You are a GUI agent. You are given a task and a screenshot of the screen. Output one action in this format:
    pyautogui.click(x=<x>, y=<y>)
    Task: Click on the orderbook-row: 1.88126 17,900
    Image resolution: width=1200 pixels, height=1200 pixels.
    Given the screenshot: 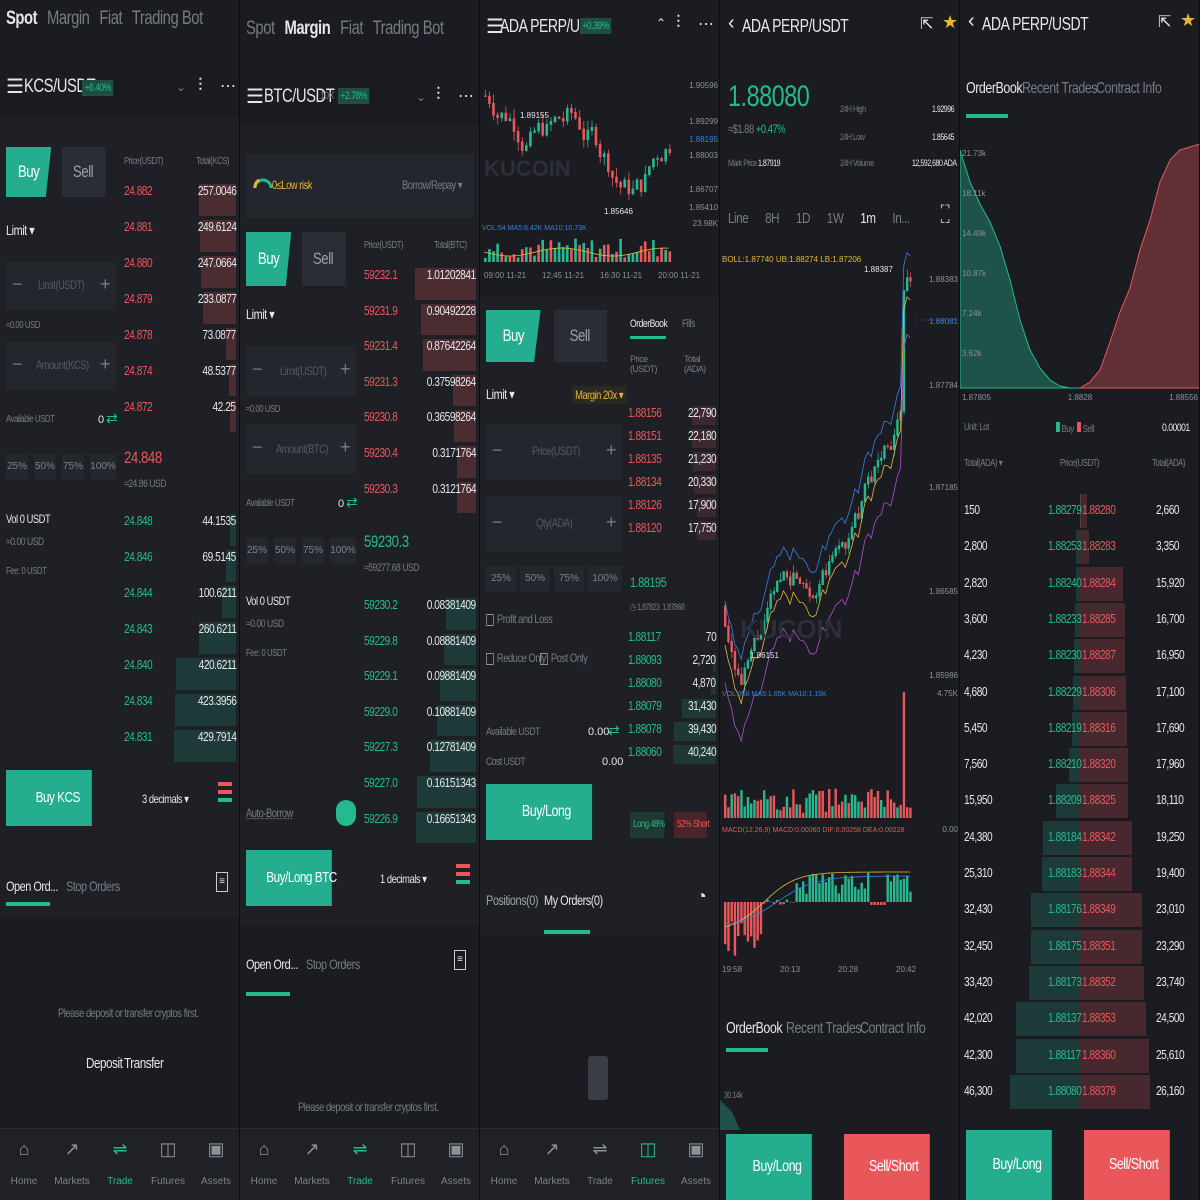 What is the action you would take?
    pyautogui.click(x=672, y=507)
    